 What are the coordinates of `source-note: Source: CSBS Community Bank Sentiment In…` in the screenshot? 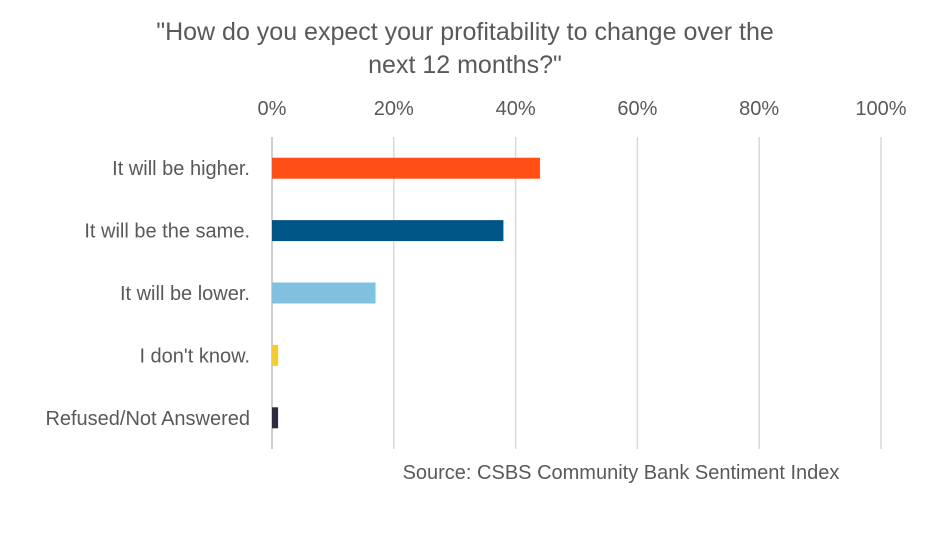 It's located at (621, 473).